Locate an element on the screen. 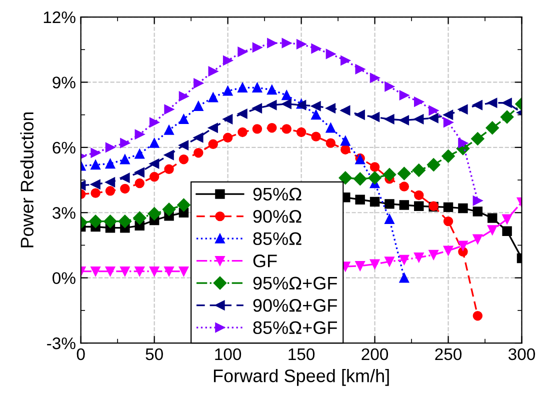 The height and width of the screenshot is (405, 539). y-tick-label: 0% is located at coordinates (64, 278).